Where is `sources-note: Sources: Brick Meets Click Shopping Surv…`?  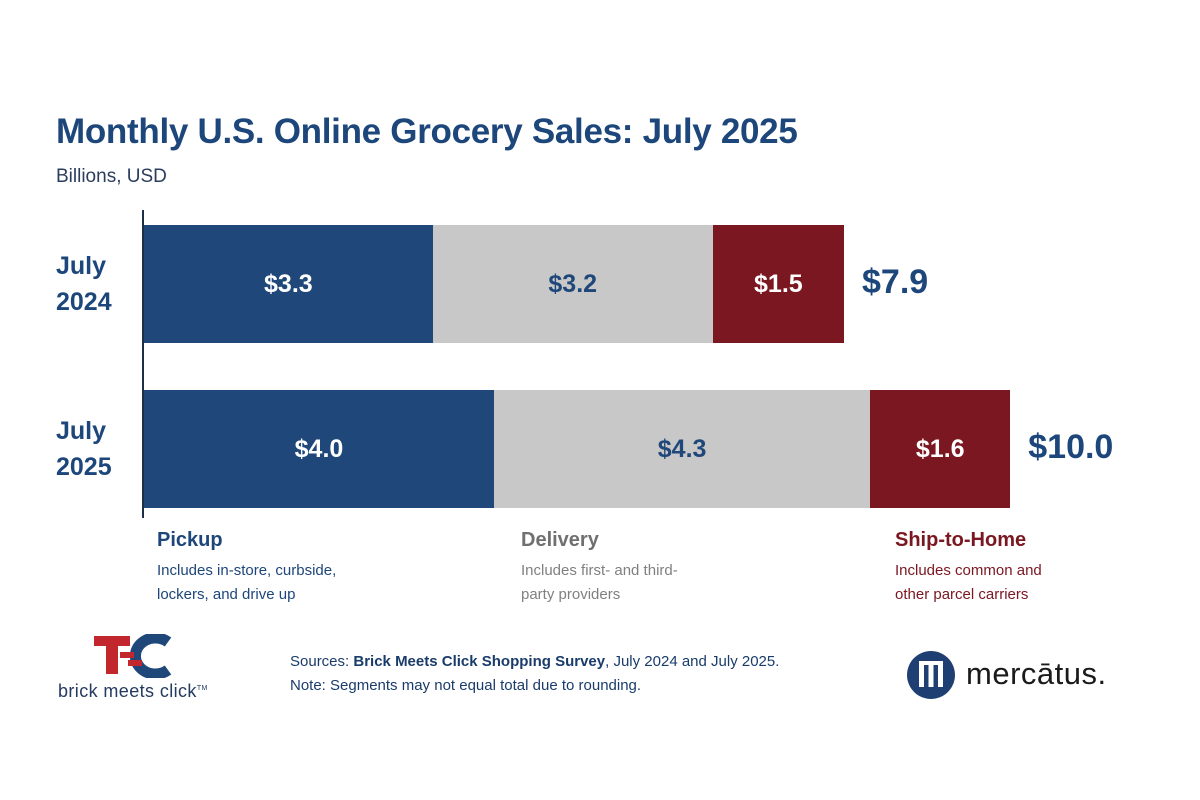
sources-note: Sources: Brick Meets Click Shopping Surv… is located at coordinates (534, 674).